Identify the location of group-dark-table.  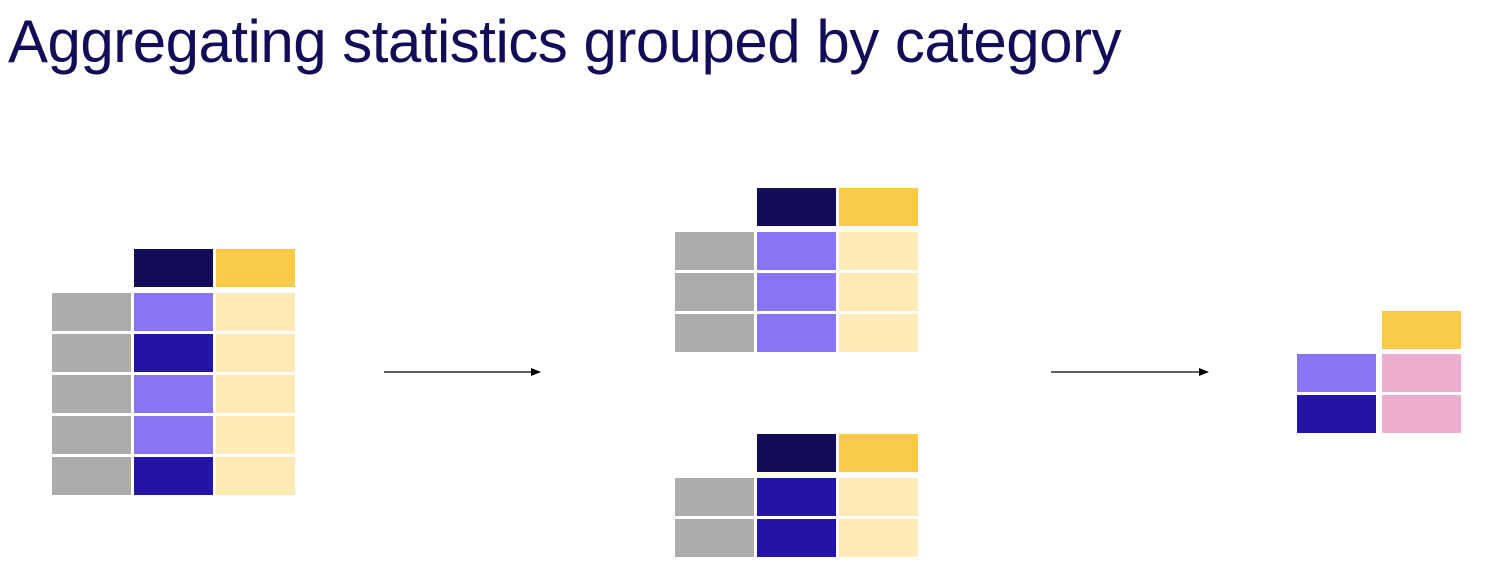
(796, 495).